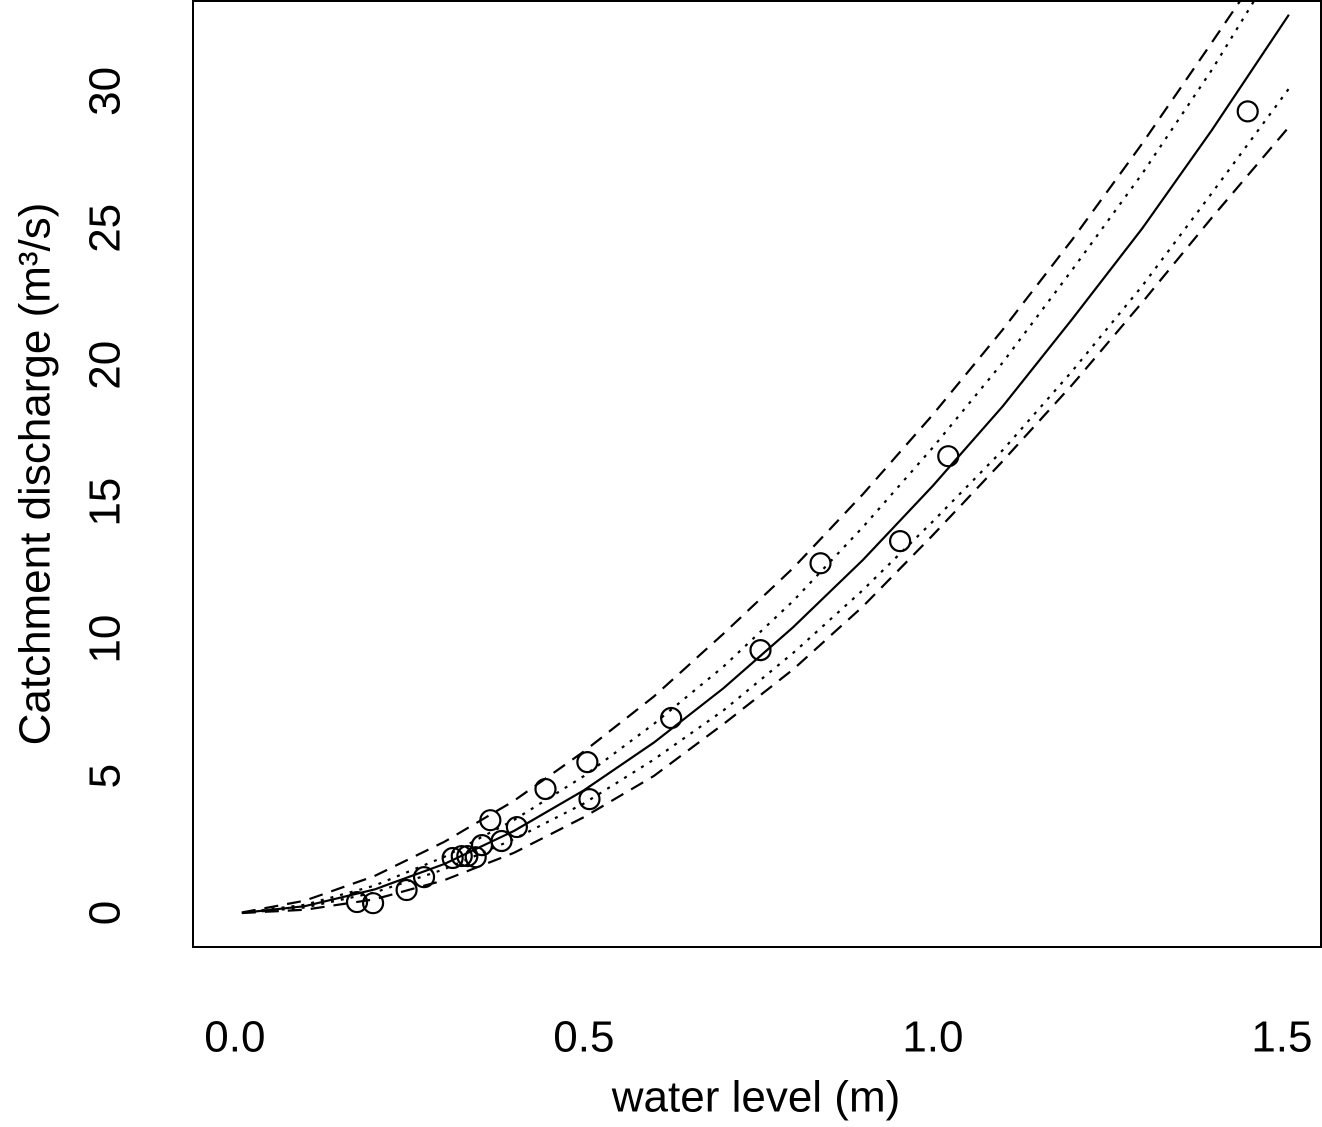 Image resolution: width=1322 pixels, height=1127 pixels. I want to click on x-tick-label: 1.5, so click(1281, 1037).